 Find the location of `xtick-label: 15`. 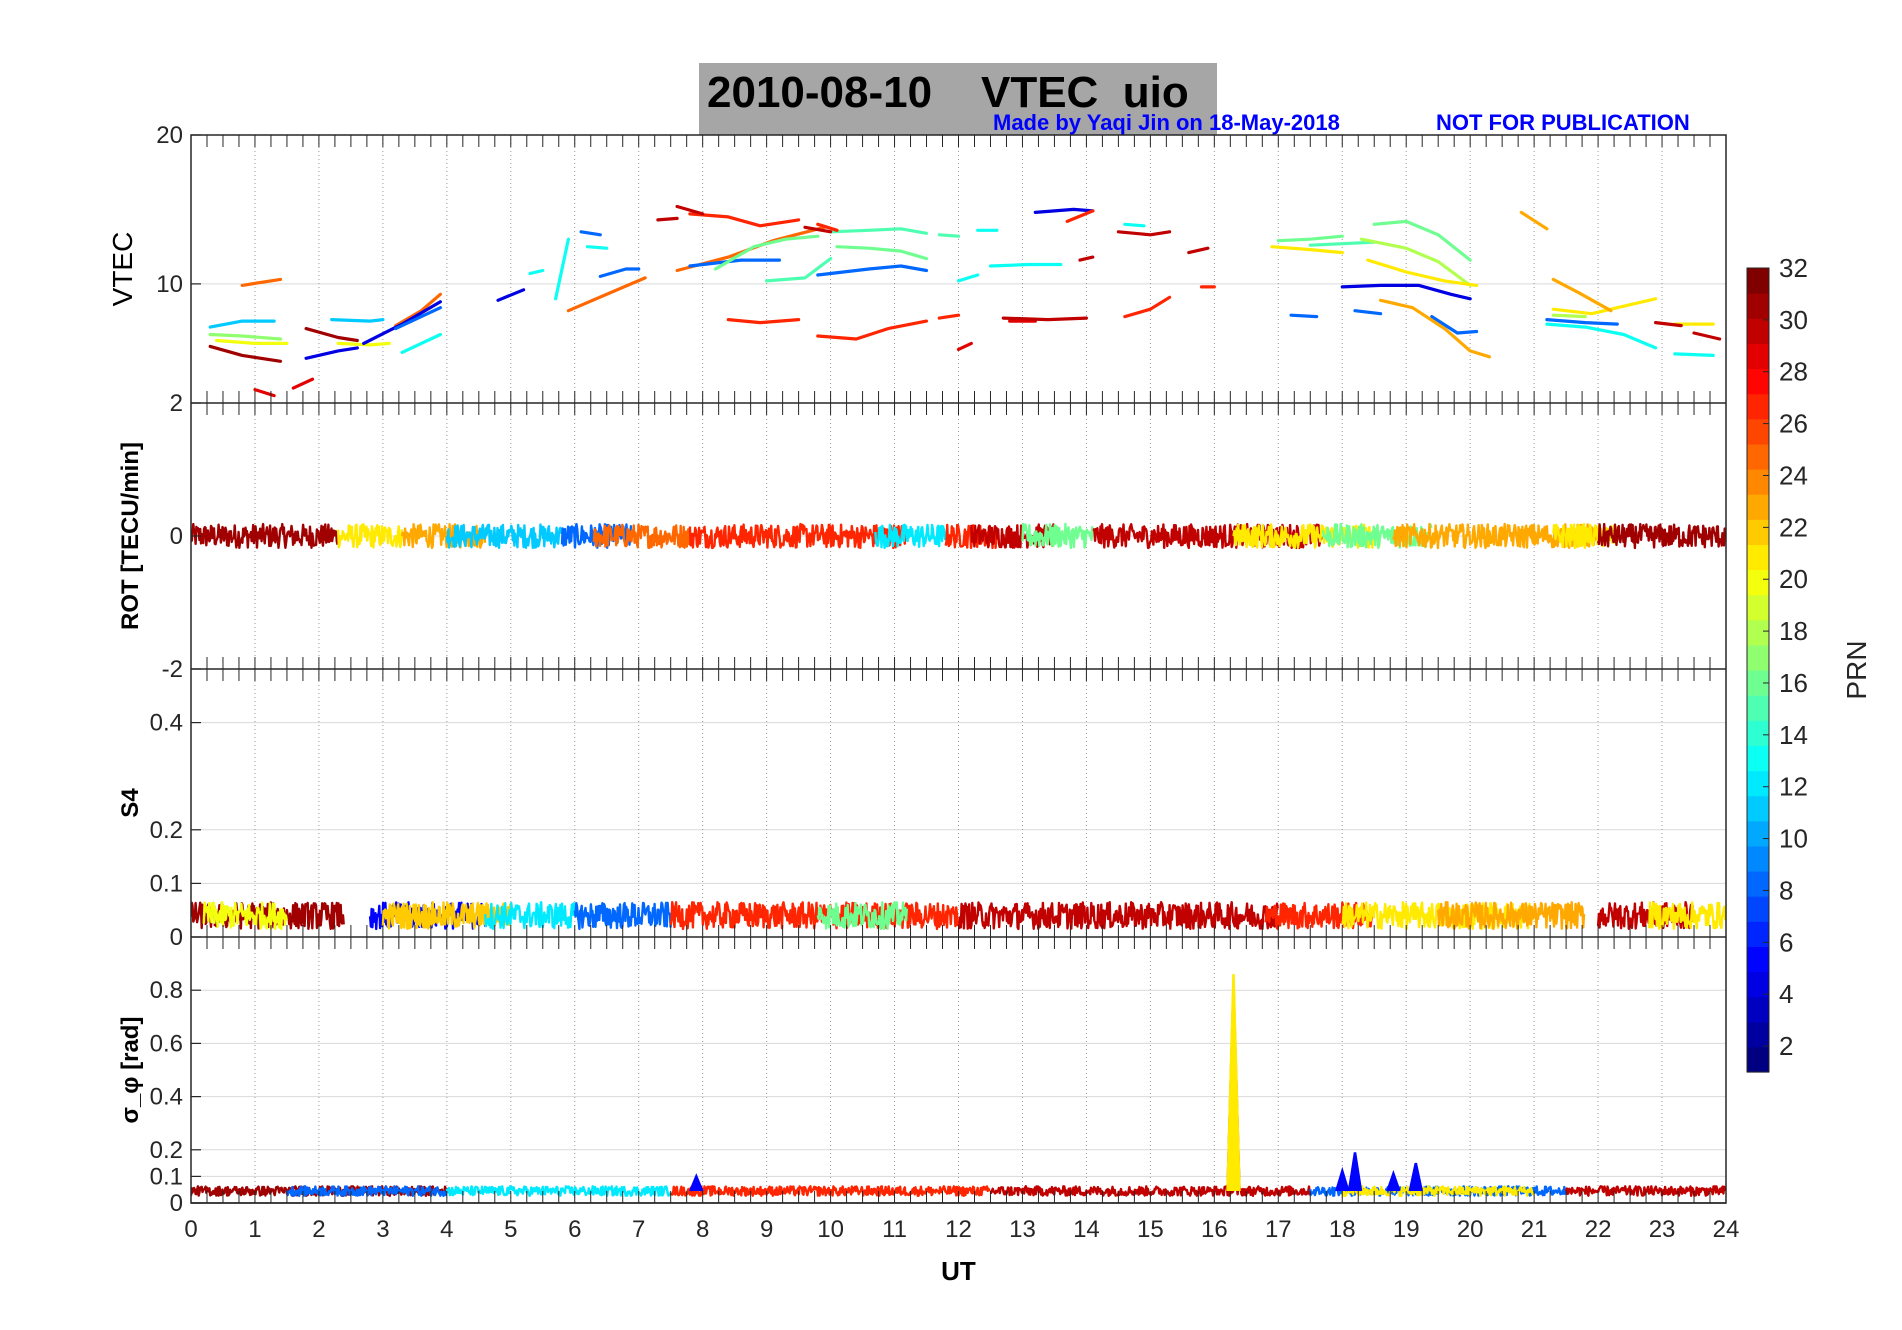

xtick-label: 15 is located at coordinates (1150, 1229).